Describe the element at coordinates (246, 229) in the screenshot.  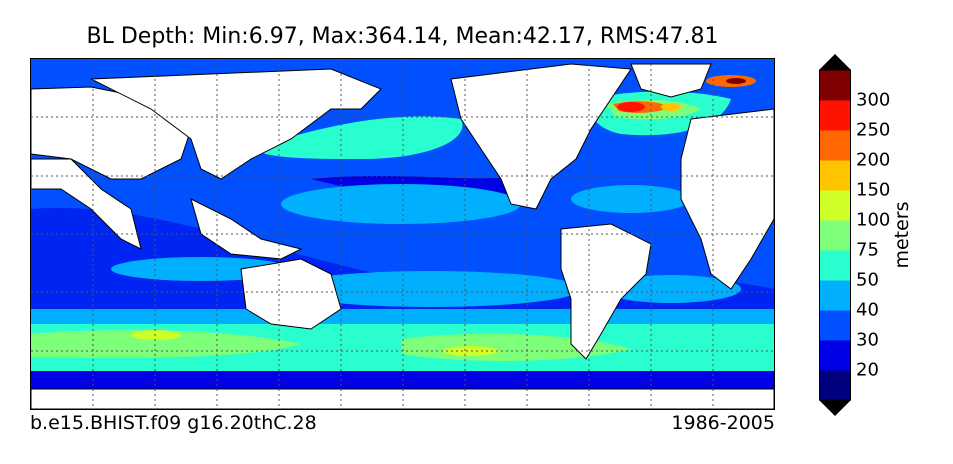
I see `land-indonesia` at that location.